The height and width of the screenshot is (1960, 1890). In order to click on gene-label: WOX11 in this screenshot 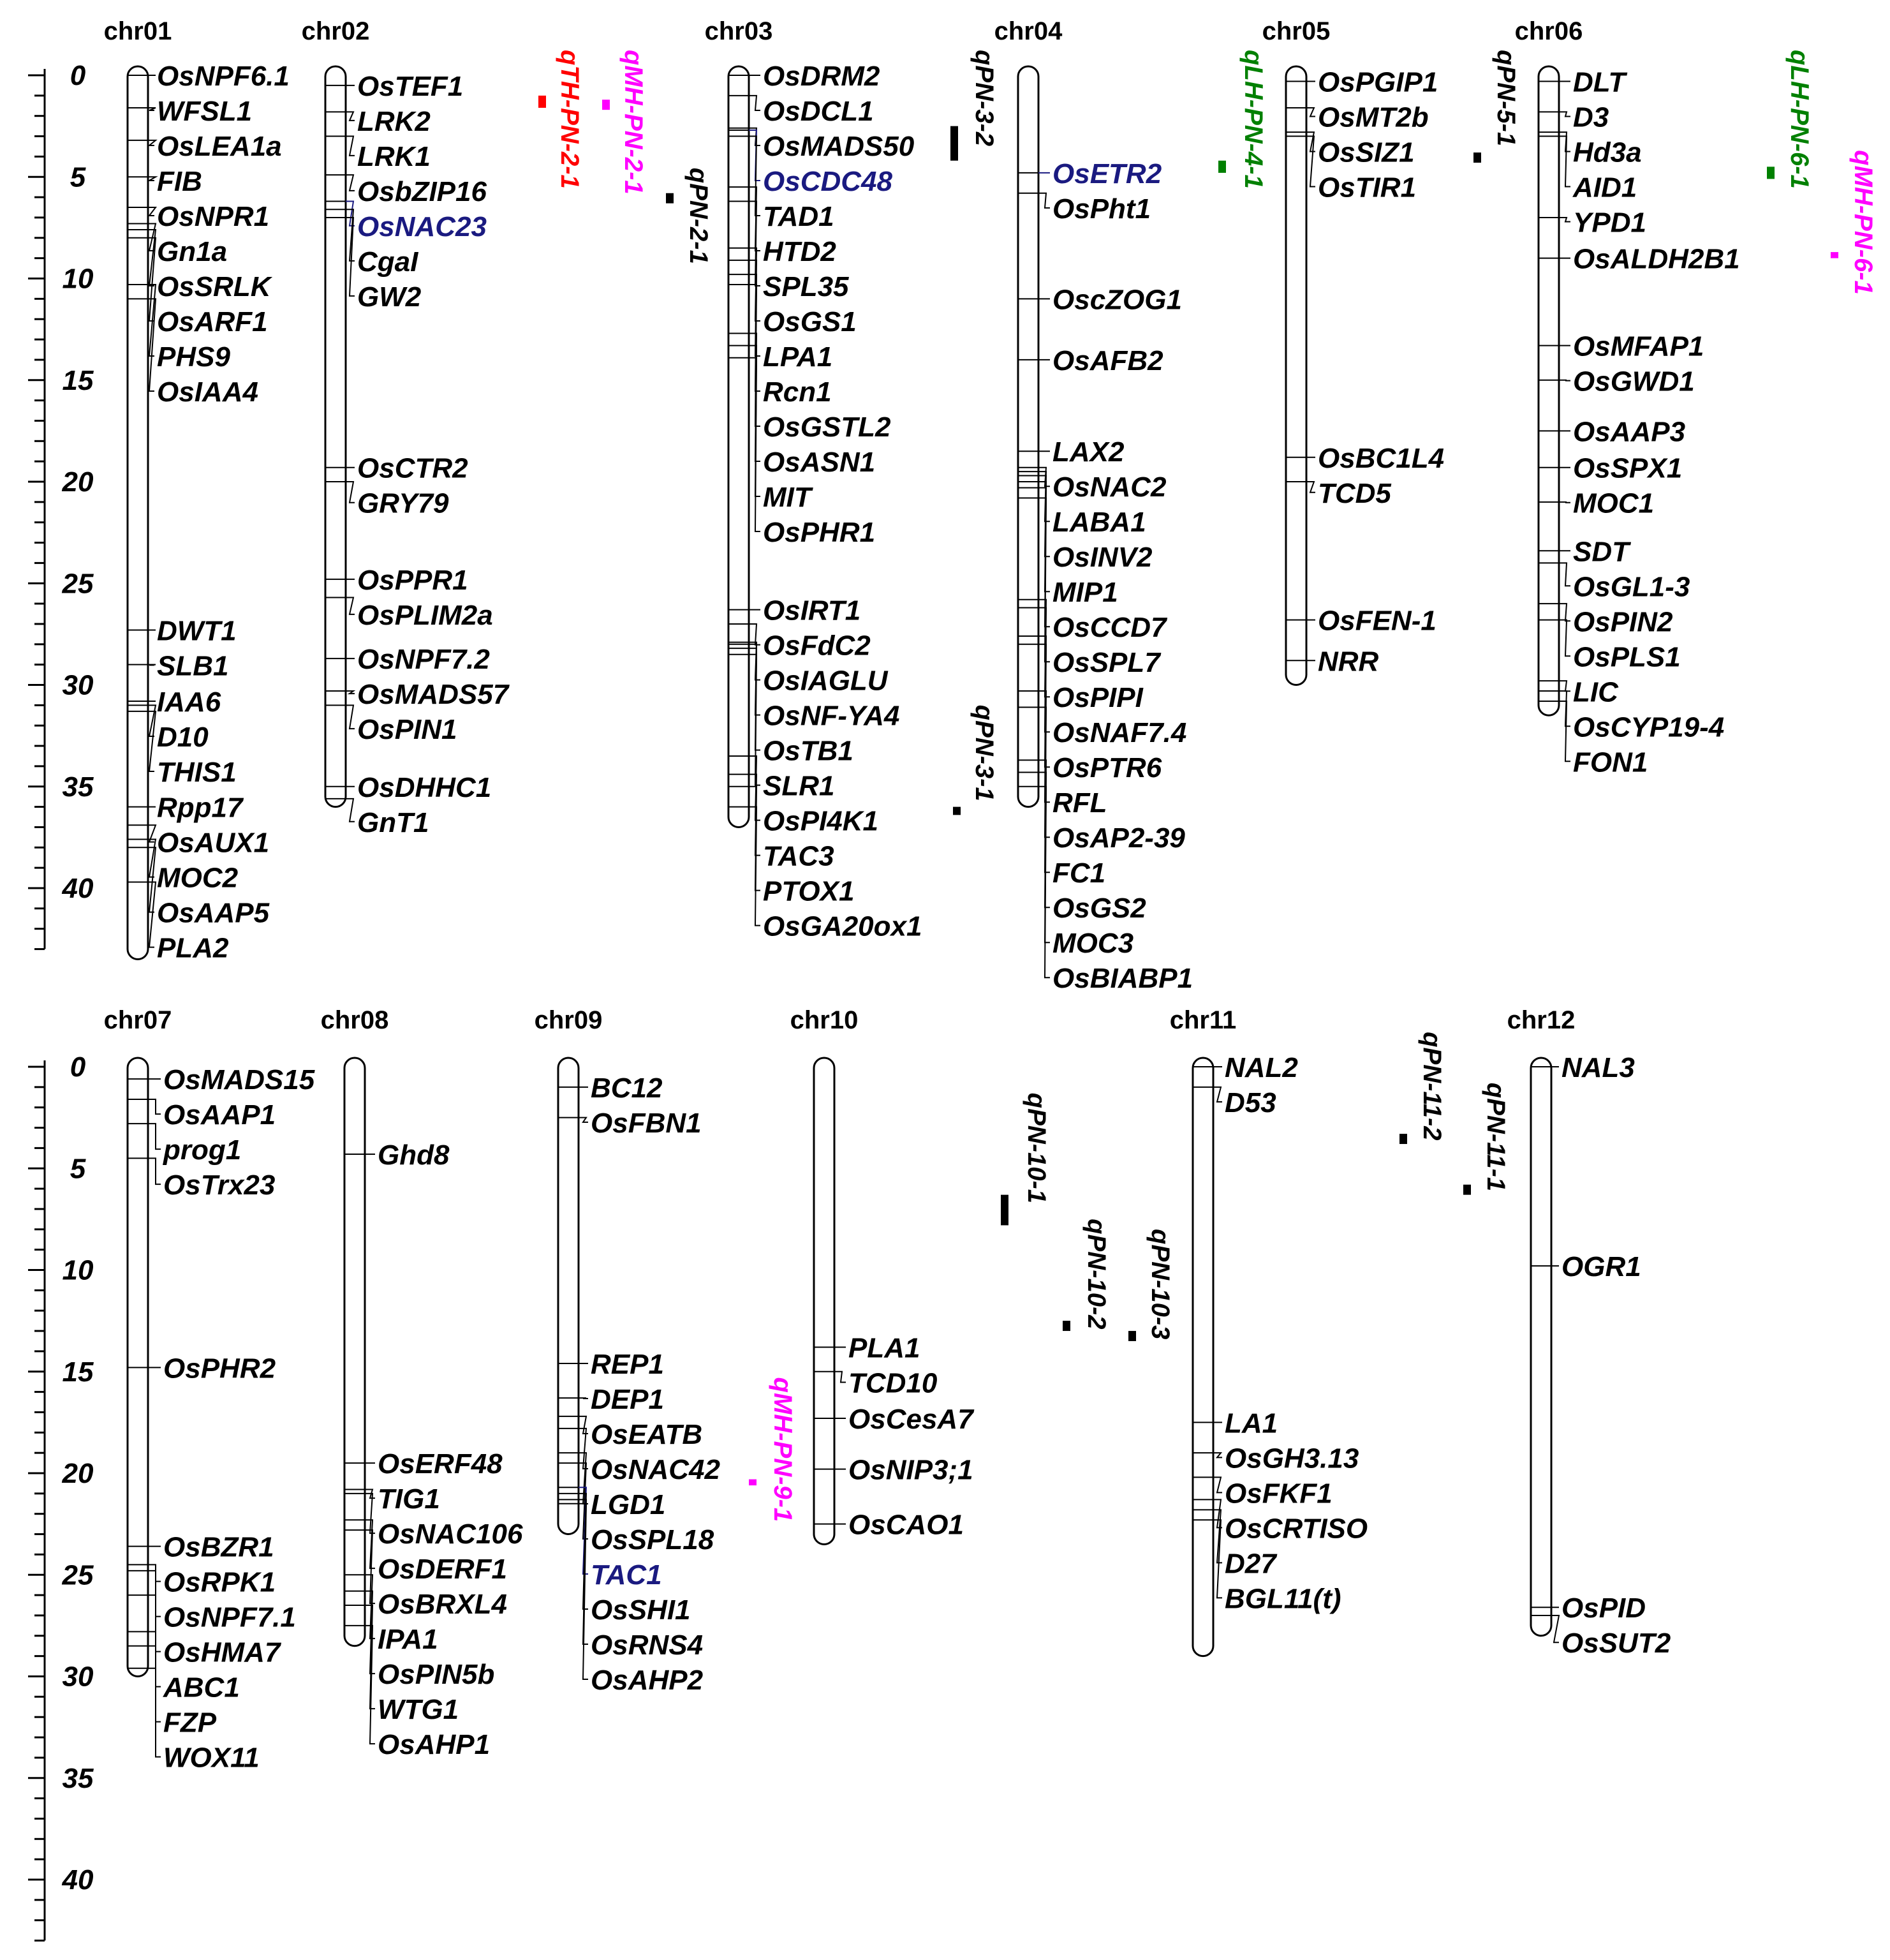, I will do `click(212, 1758)`.